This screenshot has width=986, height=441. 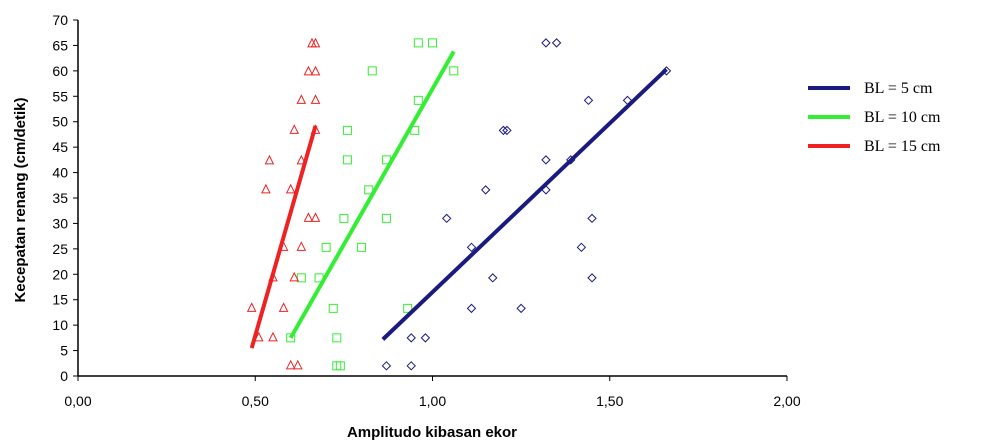 I want to click on y-tick-label: 15, so click(x=60, y=300).